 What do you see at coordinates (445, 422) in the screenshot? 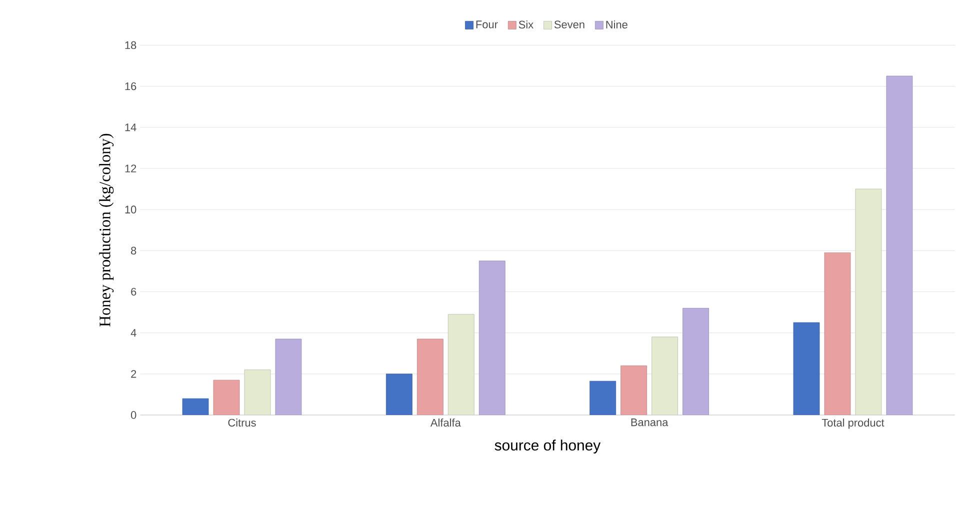
I see `x-tick-label: Alfalfa` at bounding box center [445, 422].